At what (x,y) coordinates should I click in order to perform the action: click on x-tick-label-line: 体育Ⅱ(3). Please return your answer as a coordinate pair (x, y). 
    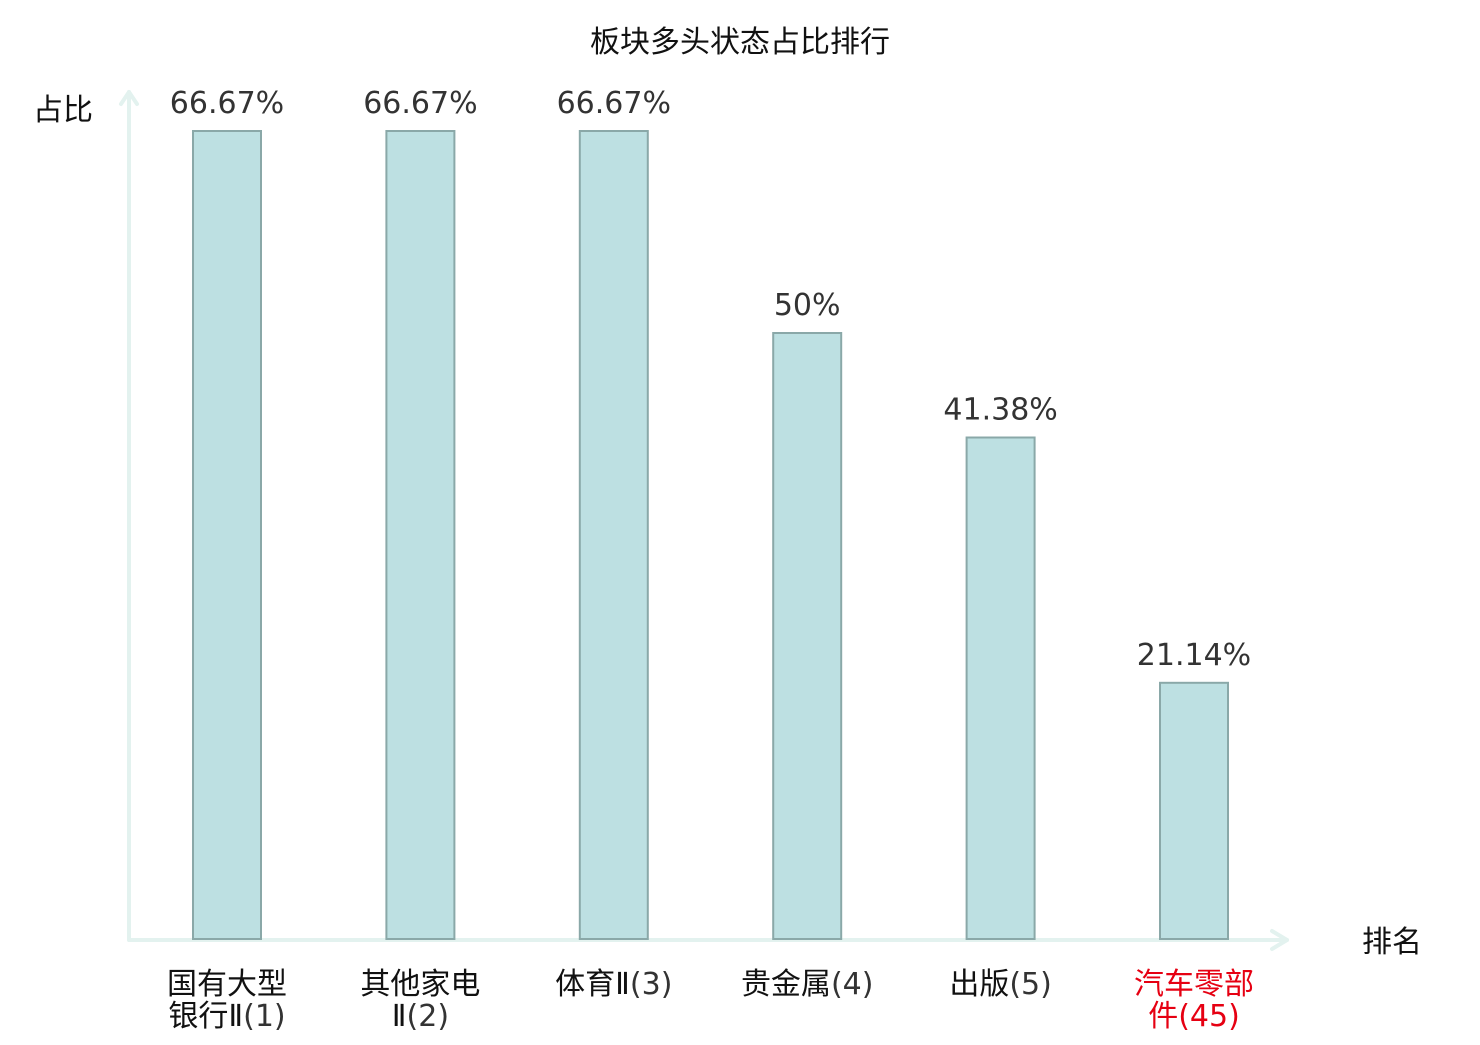
    Looking at the image, I should click on (613, 984).